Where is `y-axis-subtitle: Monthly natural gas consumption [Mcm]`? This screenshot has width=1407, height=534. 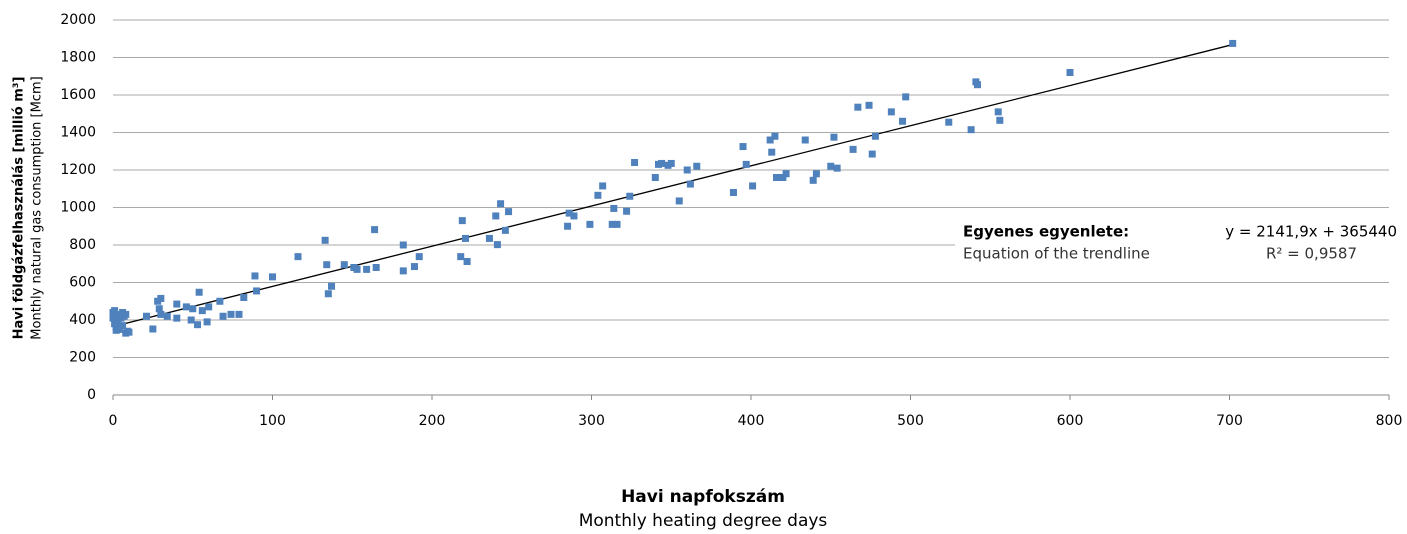
y-axis-subtitle: Monthly natural gas consumption [Mcm] is located at coordinates (37, 207).